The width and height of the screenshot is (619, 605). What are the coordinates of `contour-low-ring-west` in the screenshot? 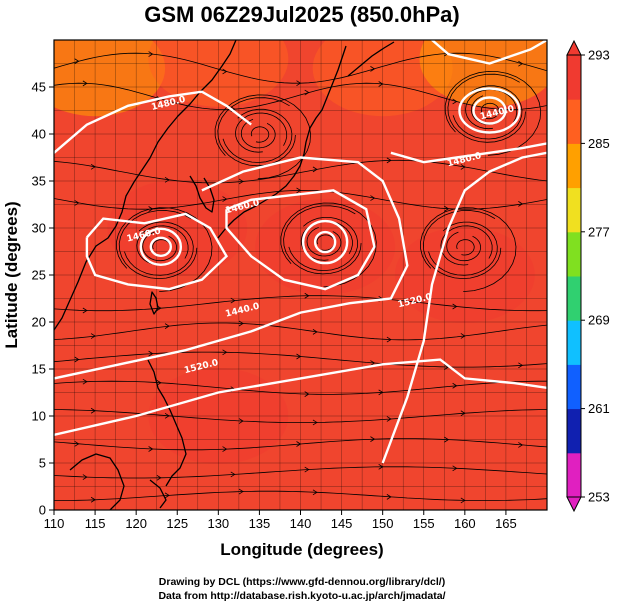 It's located at (161, 247).